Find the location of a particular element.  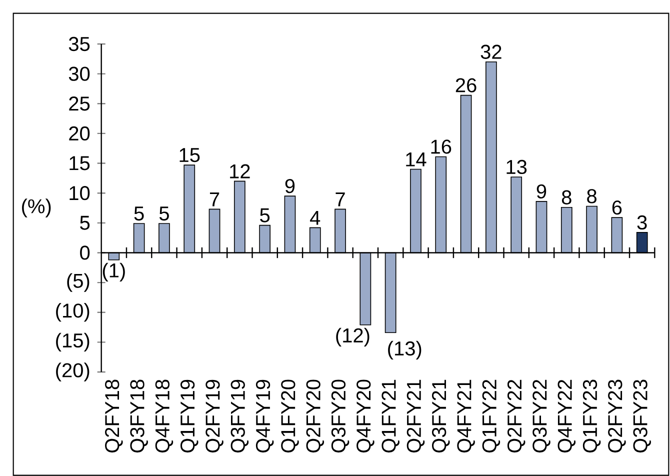

x-tick-label: Q3FY21 is located at coordinates (441, 416).